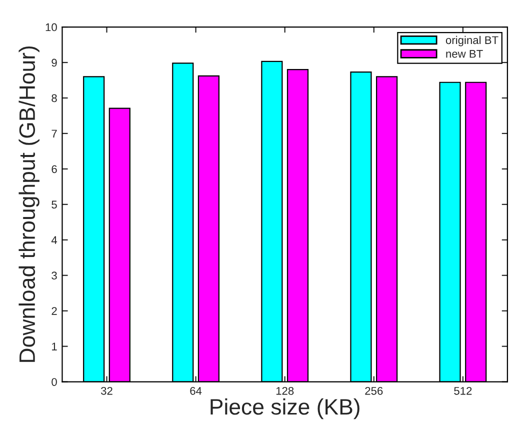 This screenshot has height=429, width=510. Describe the element at coordinates (29, 204) in the screenshot. I see `y-axis-title: Download throughput (GB/Hour)` at that location.